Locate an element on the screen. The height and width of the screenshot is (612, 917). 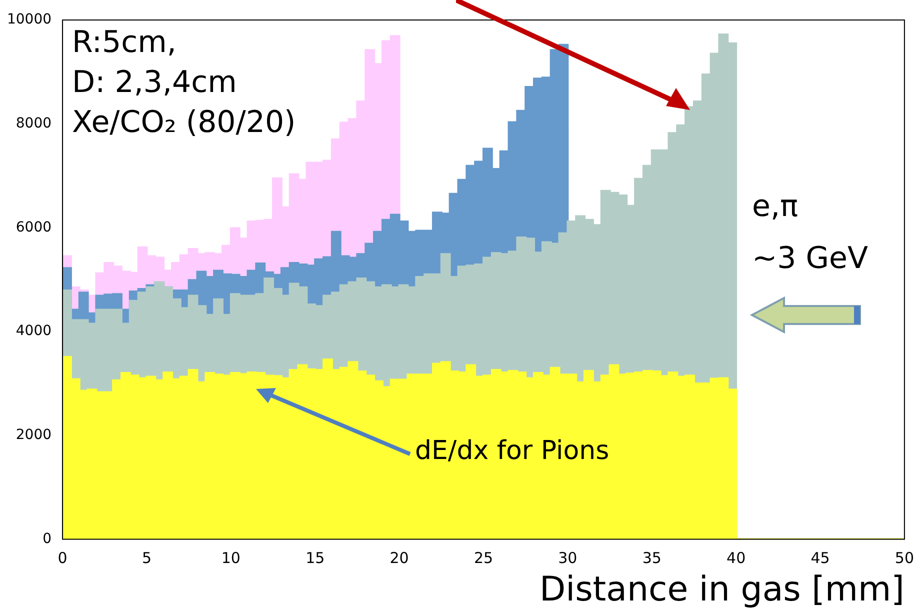
x-tick-label: 20 is located at coordinates (399, 558).